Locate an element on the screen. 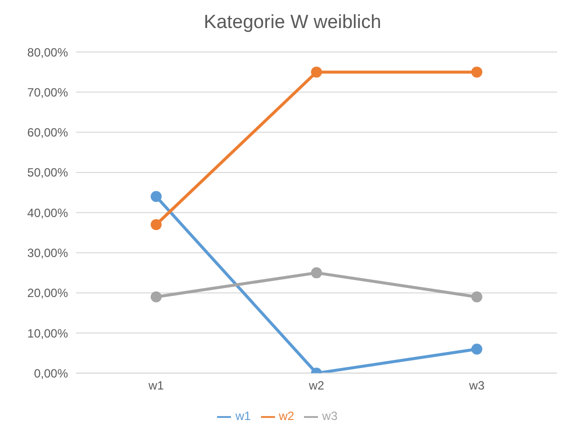  chart-title: Kategorie W weiblich is located at coordinates (292, 23).